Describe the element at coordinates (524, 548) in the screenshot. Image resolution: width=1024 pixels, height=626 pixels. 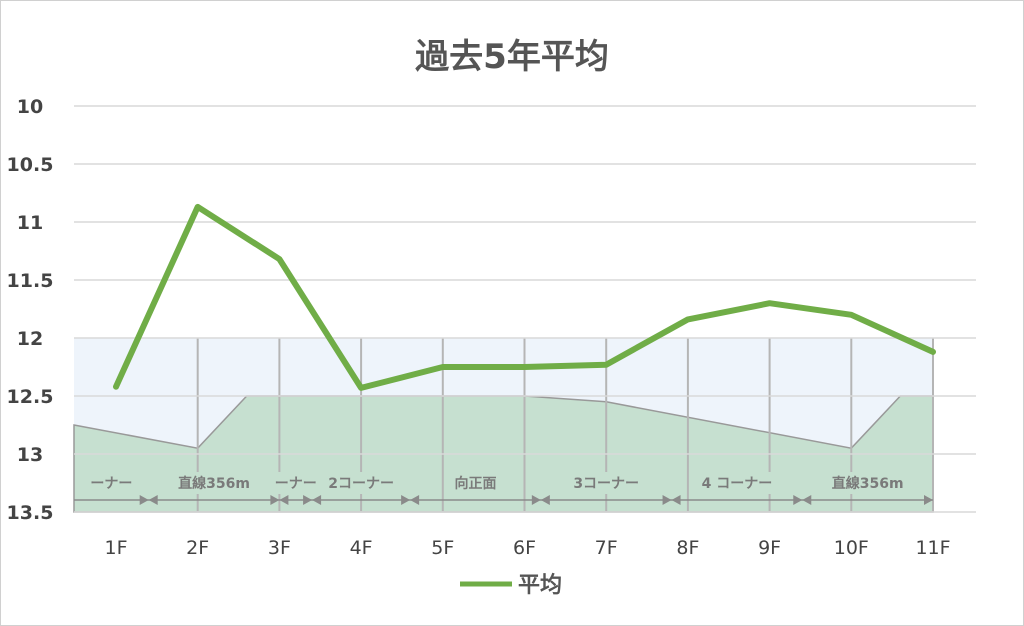
I see `x-tick-label: 6F` at that location.